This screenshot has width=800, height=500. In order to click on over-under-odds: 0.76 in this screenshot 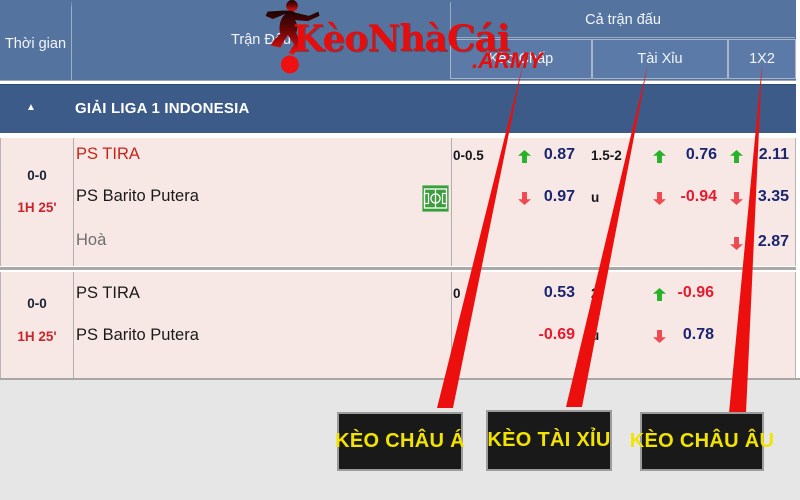, I will do `click(701, 154)`.